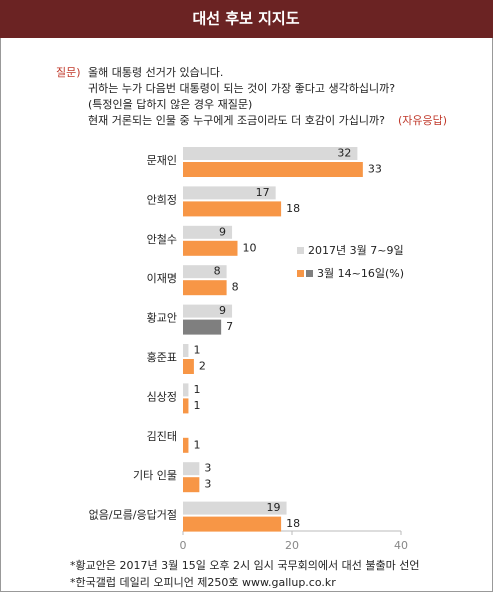 This screenshot has height=592, width=493. Describe the element at coordinates (68, 72) in the screenshot. I see `question-label: 질문)` at that location.